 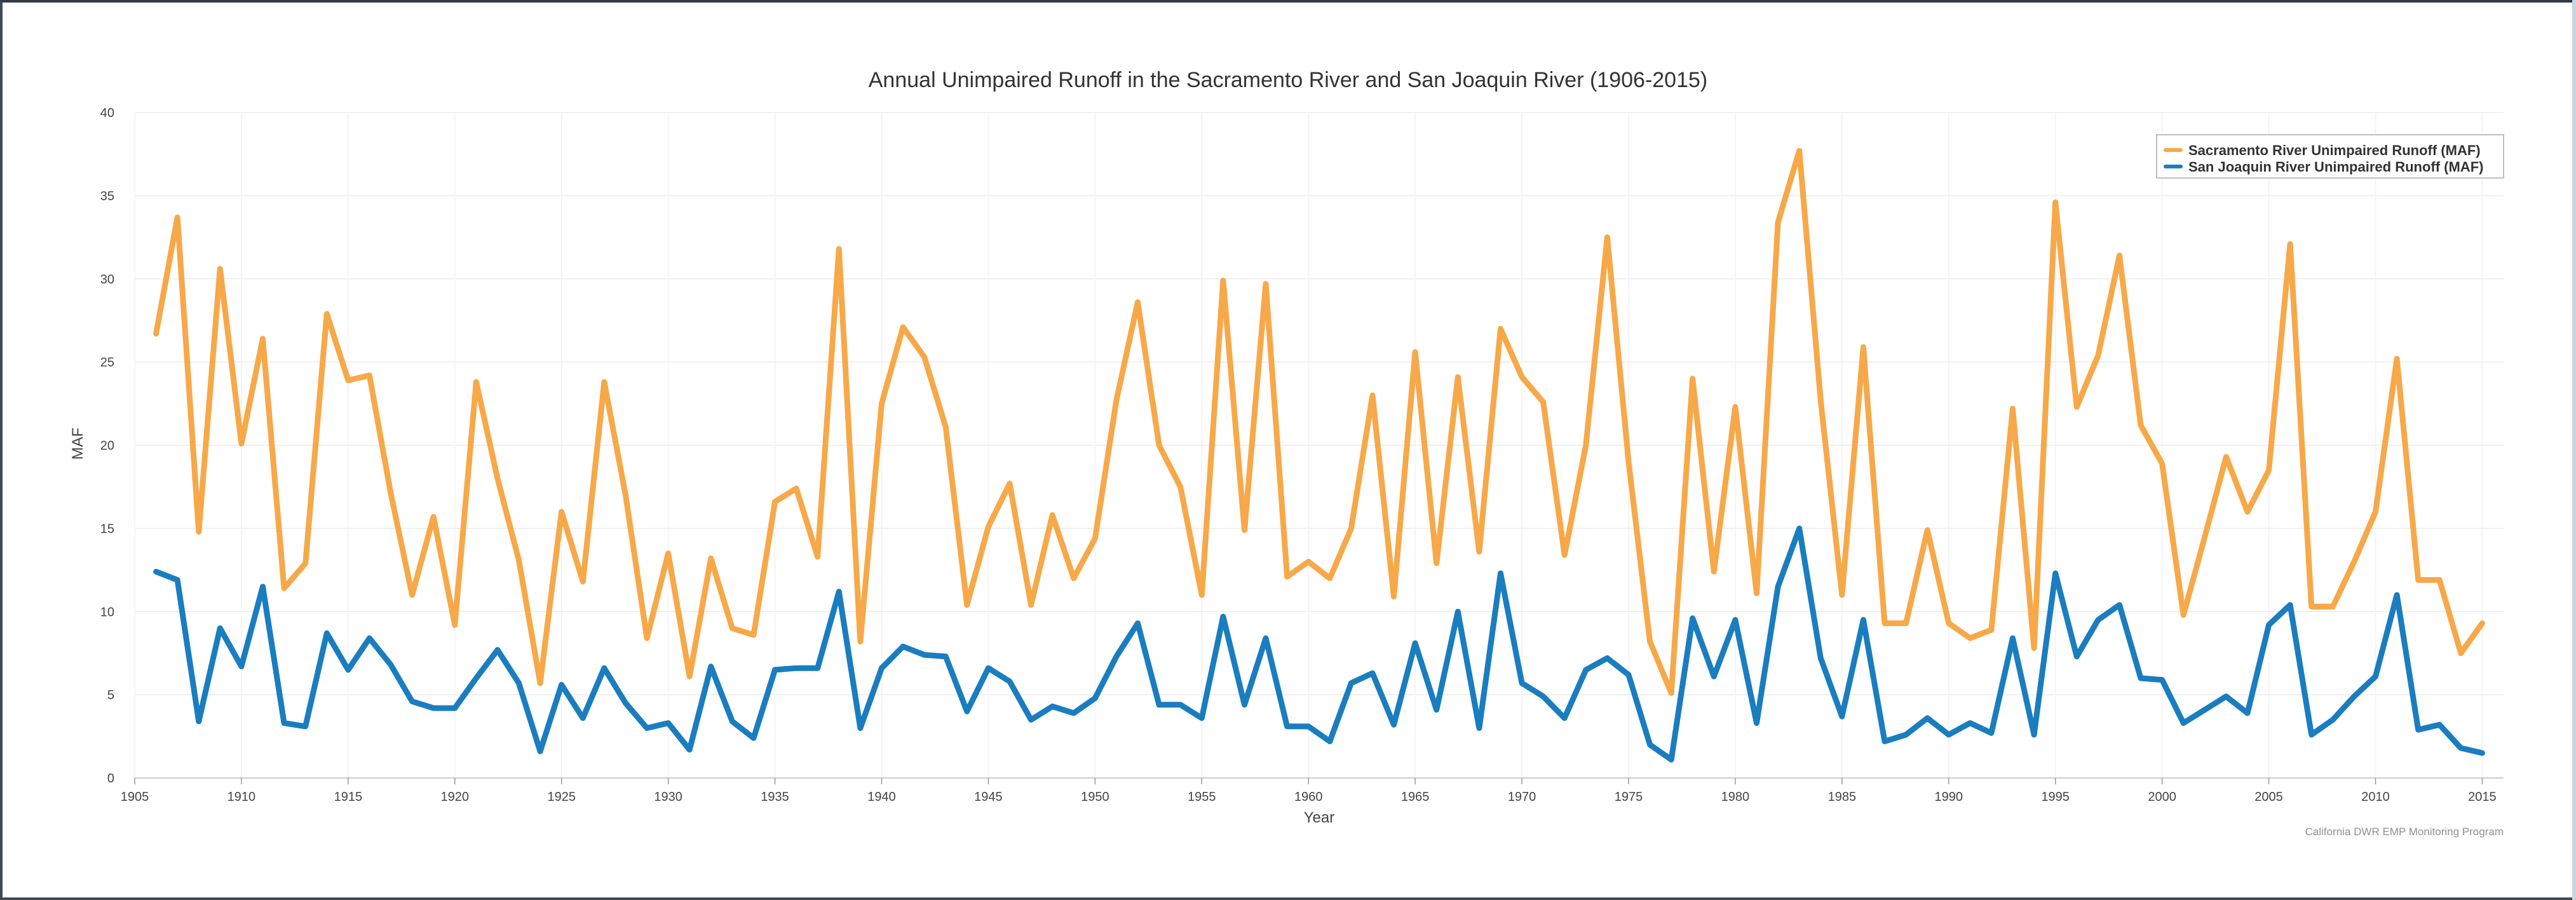 I want to click on x-tick-label: 2015, so click(x=2482, y=797).